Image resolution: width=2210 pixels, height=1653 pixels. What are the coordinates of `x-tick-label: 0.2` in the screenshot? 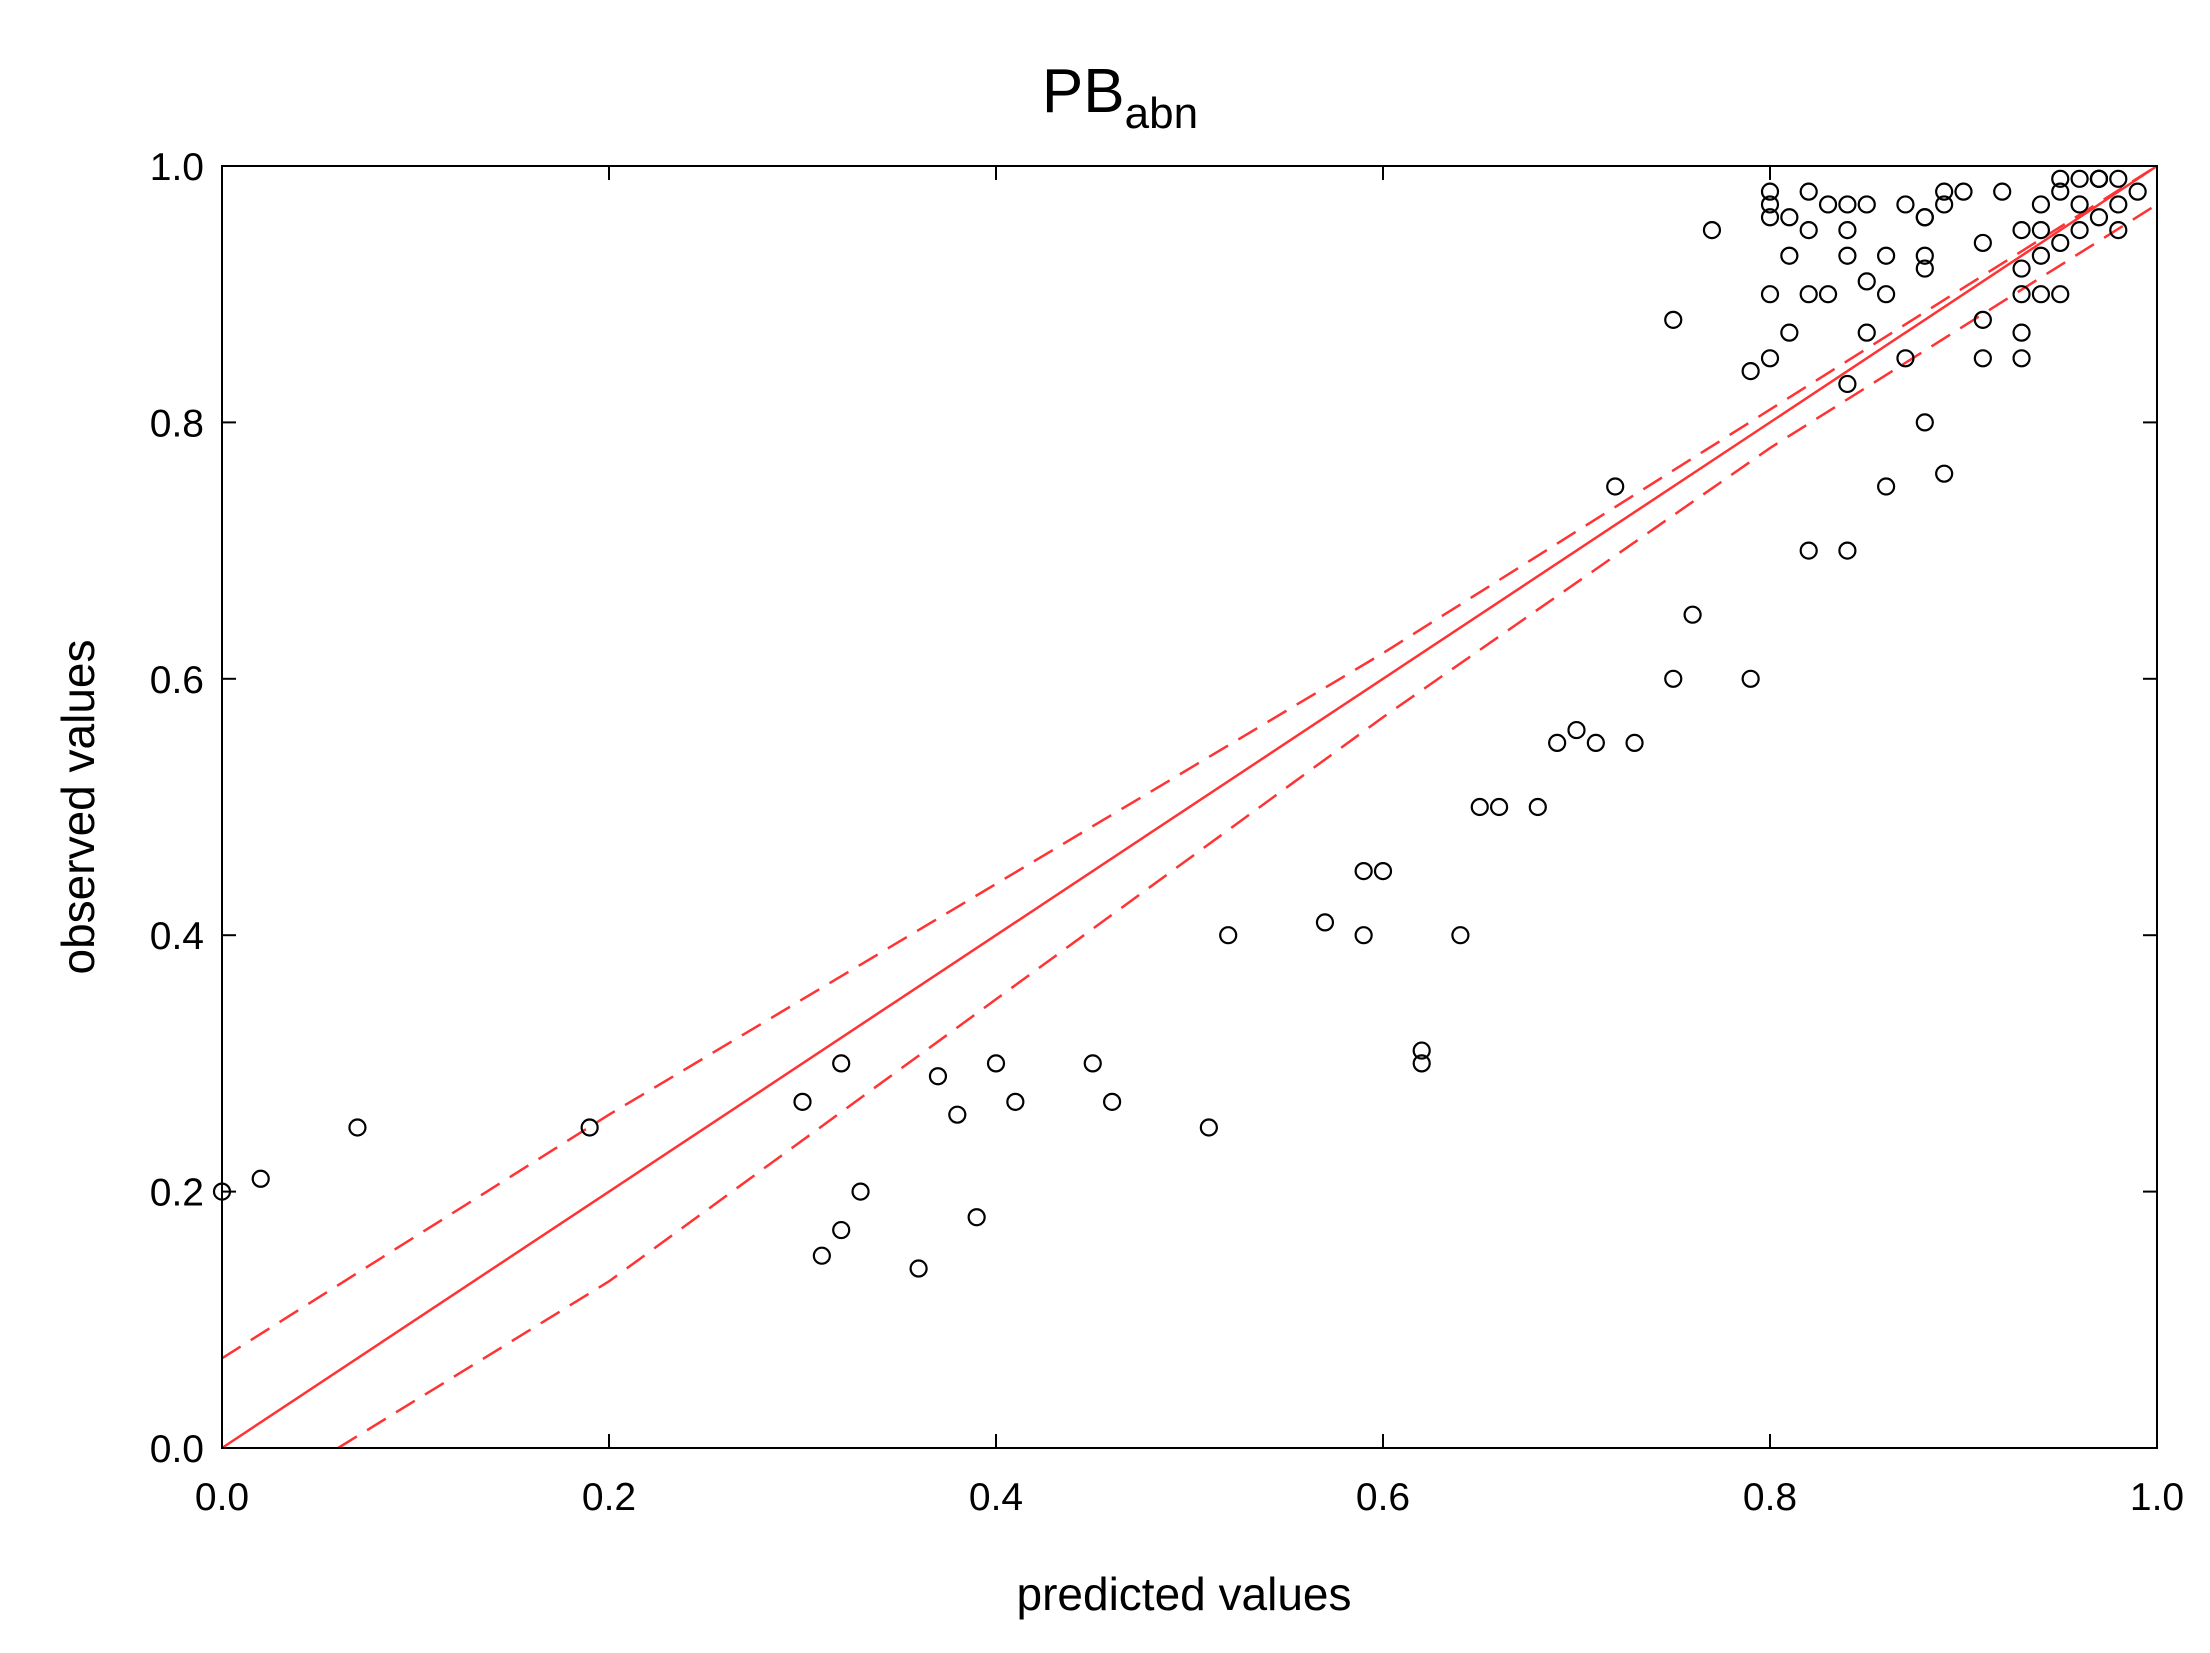 It's located at (609, 1497).